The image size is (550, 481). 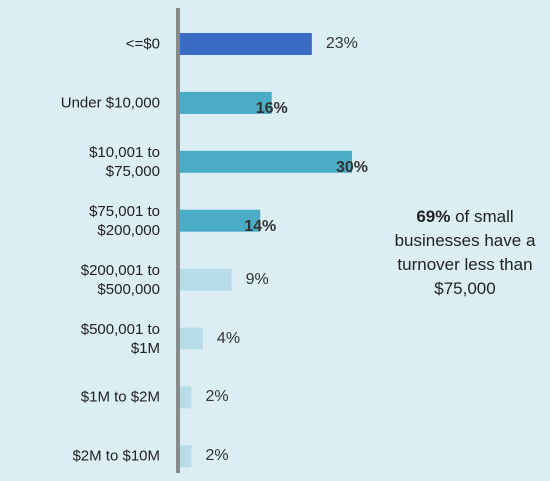 I want to click on category-label: $75,001 to $200,000, so click(x=124, y=220).